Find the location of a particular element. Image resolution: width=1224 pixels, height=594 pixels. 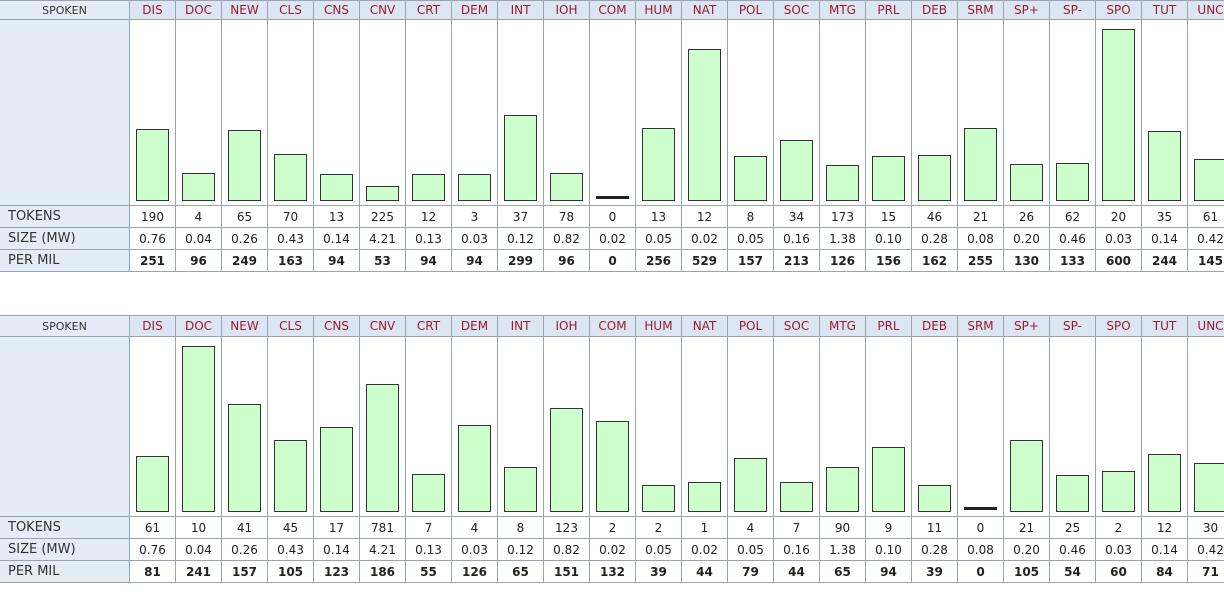

row-value: 0.14 is located at coordinates (337, 550).